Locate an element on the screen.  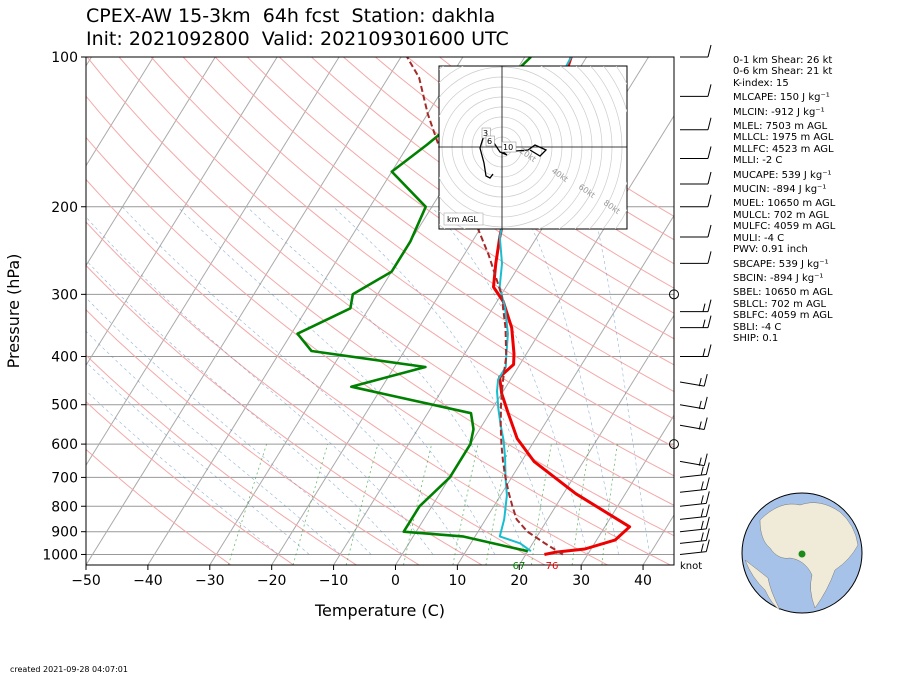
hodograph-height-box is located at coordinates (509, 147).